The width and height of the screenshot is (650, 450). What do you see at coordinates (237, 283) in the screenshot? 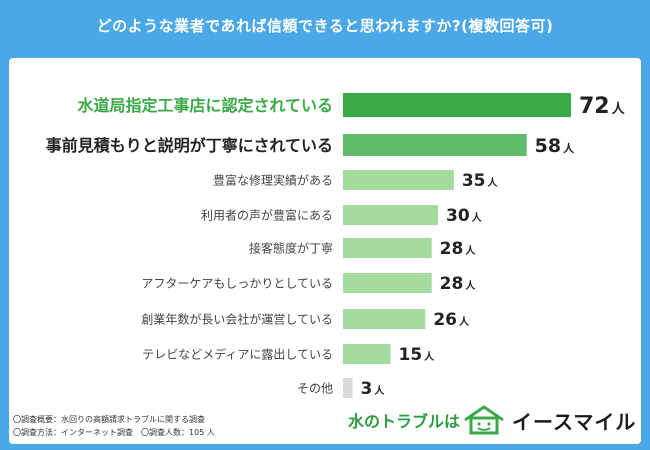
I see `category-label: アフターケアもしっかりとしている` at bounding box center [237, 283].